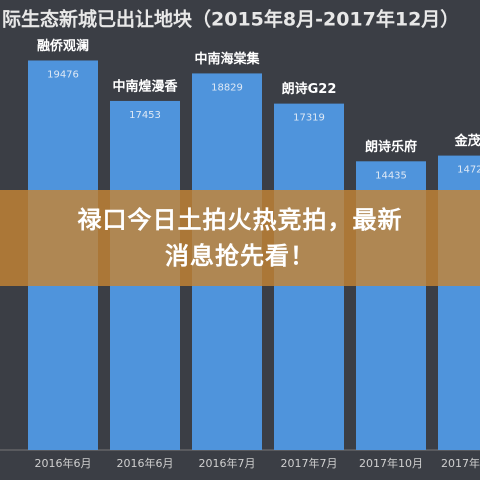 The image size is (480, 480). I want to click on banner-line: 消息抢先看！, so click(240, 256).